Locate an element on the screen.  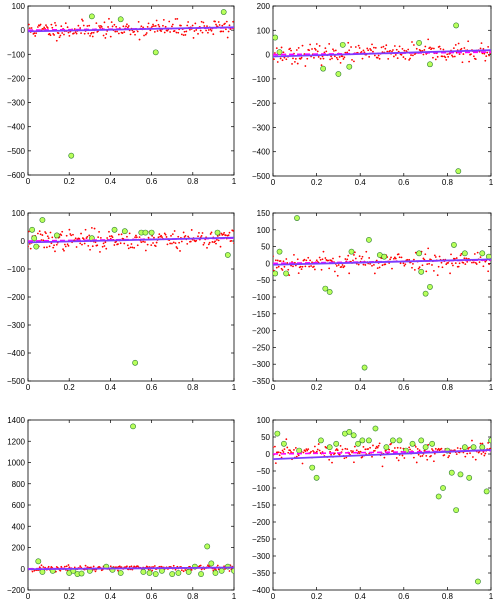
y-tick-label: 100 is located at coordinates (264, 420).